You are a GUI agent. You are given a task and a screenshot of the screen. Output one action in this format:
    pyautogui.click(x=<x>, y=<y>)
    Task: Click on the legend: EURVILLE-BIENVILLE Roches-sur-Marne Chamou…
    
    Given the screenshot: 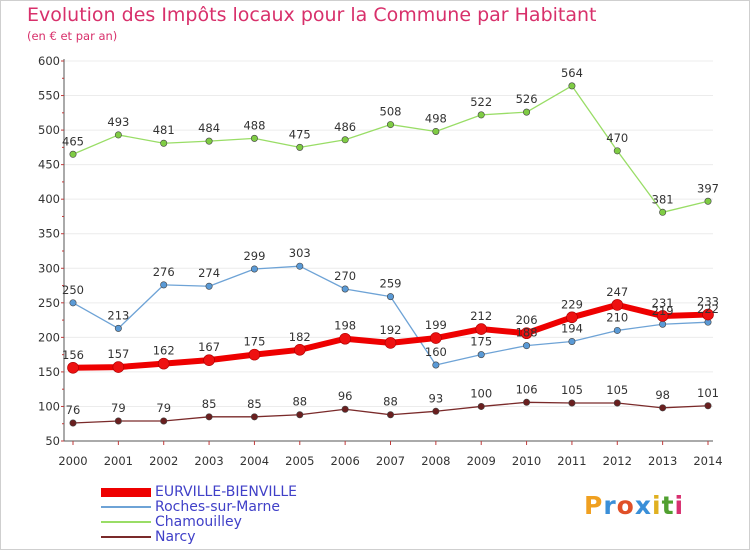 What is the action you would take?
    pyautogui.click(x=231, y=514)
    